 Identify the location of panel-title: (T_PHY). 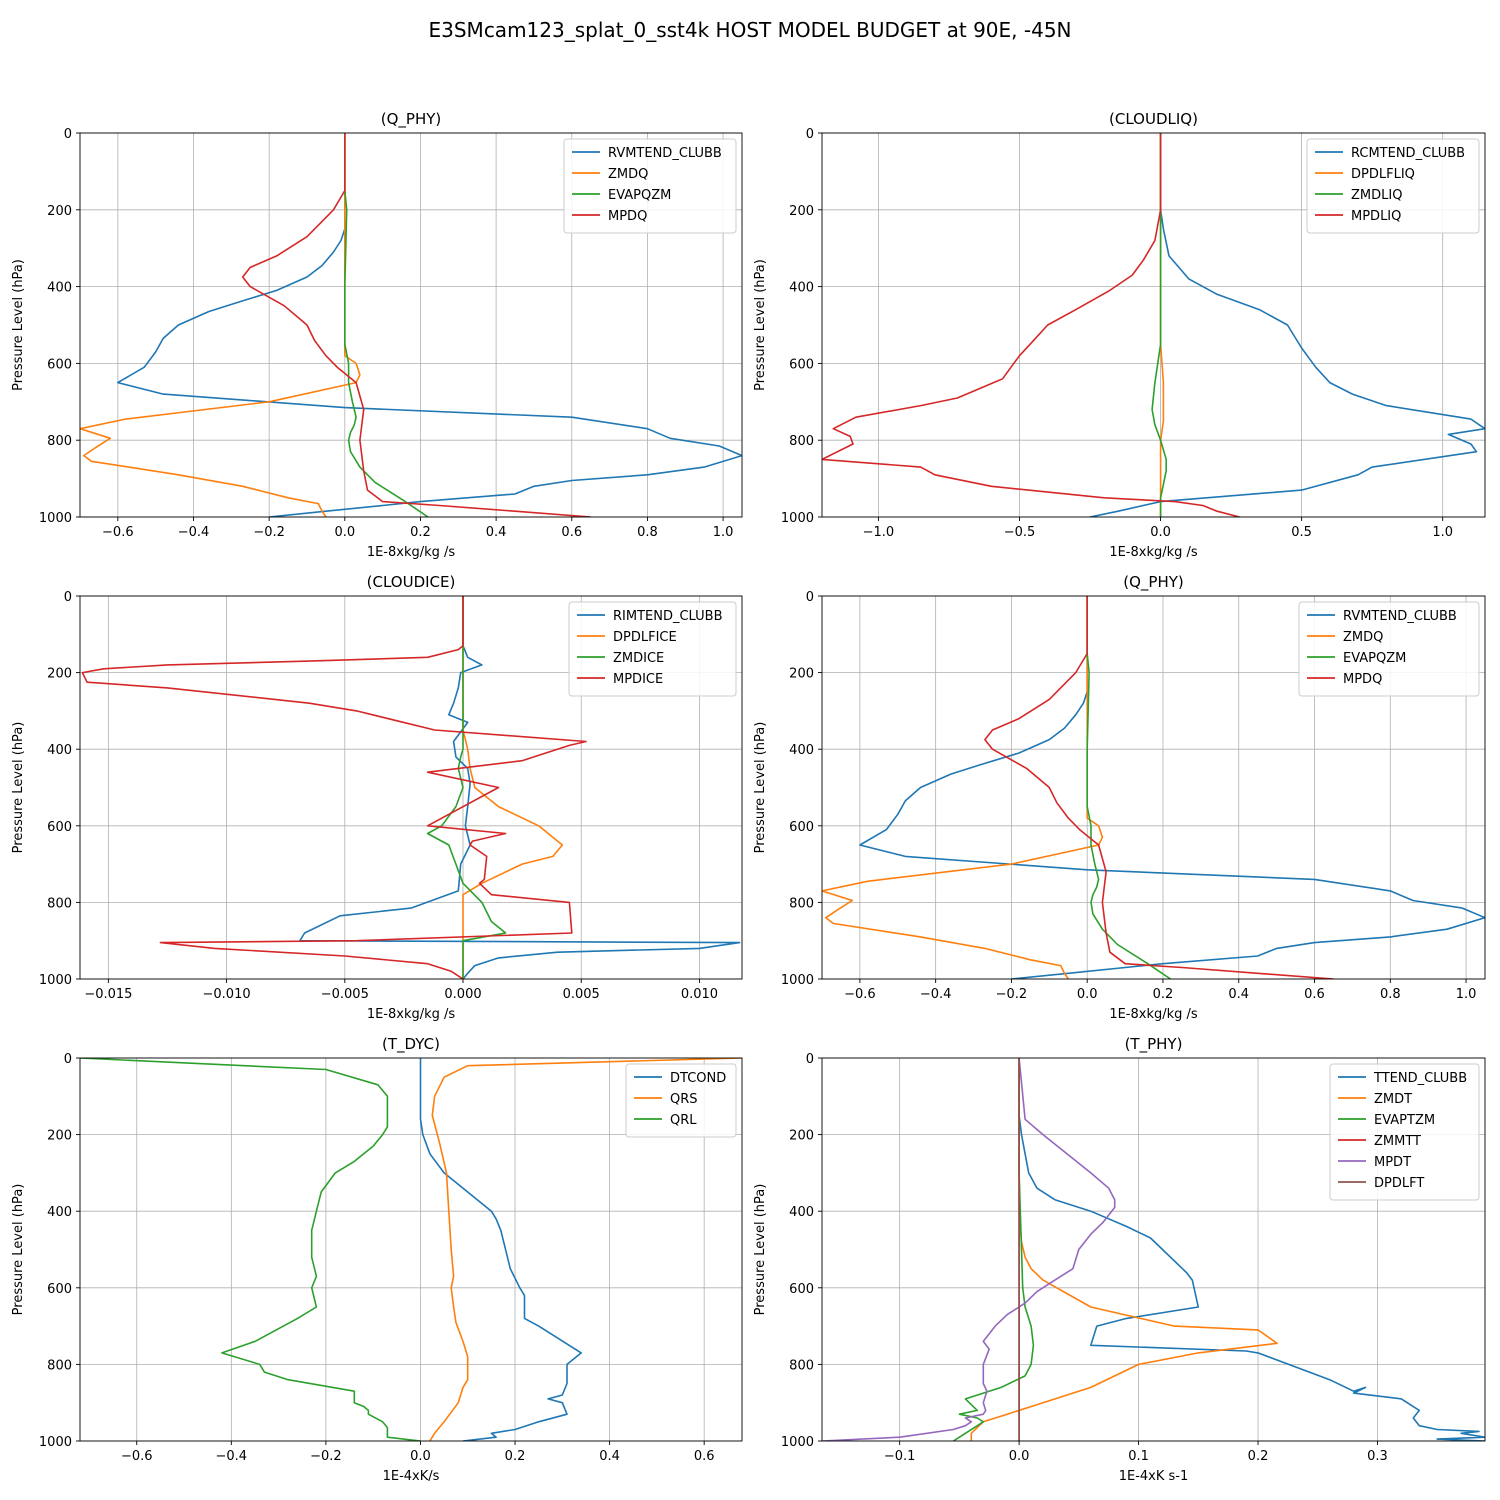
(1154, 1044).